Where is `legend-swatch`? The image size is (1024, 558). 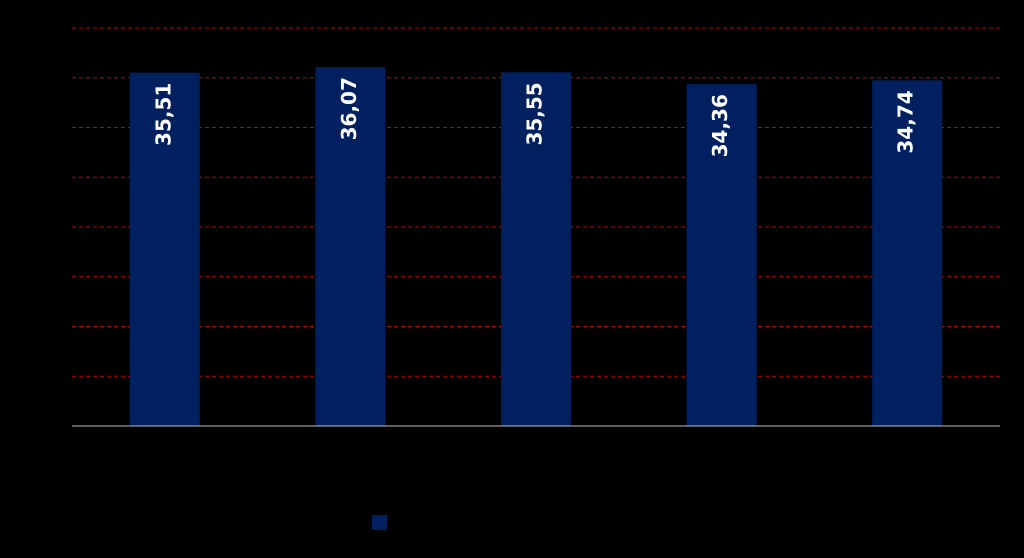 legend-swatch is located at coordinates (379, 522).